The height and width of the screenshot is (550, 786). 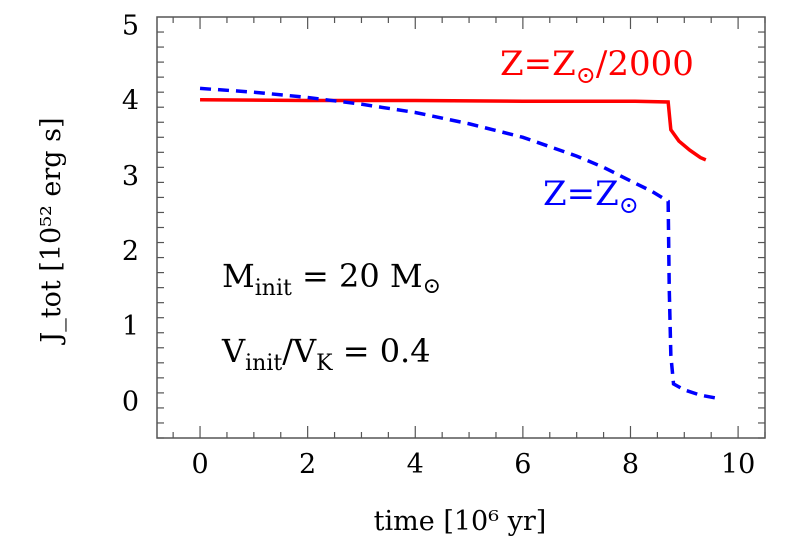 I want to click on x-tick-label: 0, so click(x=199, y=464).